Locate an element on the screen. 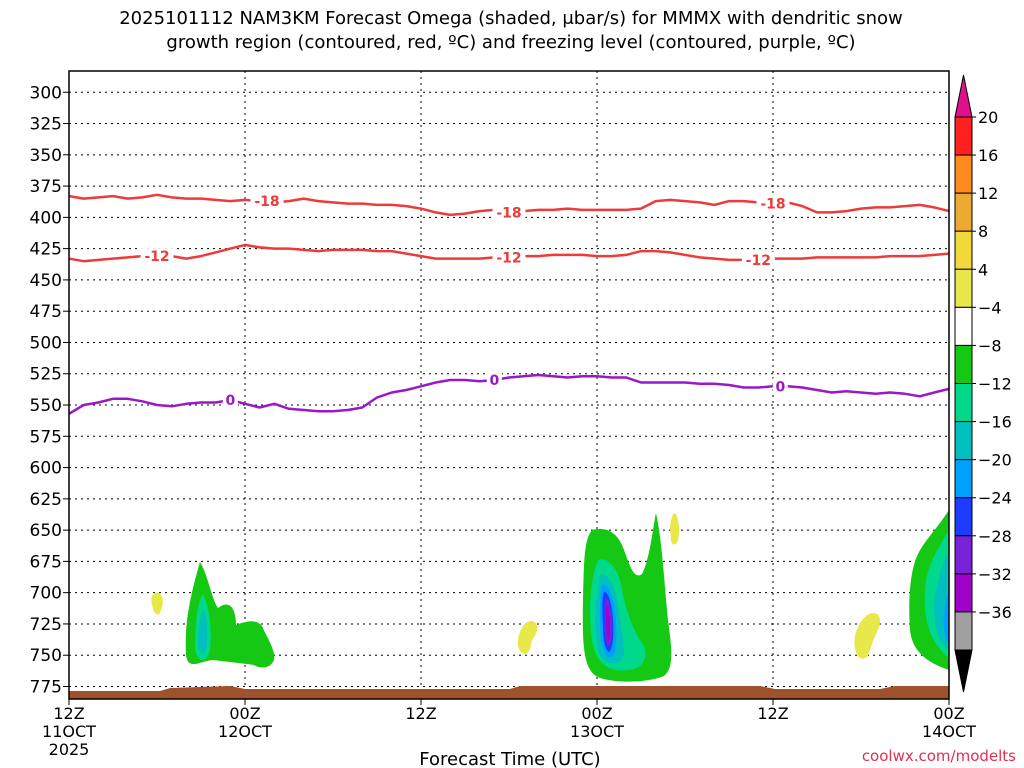  colorbar-label: −16 is located at coordinates (995, 422).